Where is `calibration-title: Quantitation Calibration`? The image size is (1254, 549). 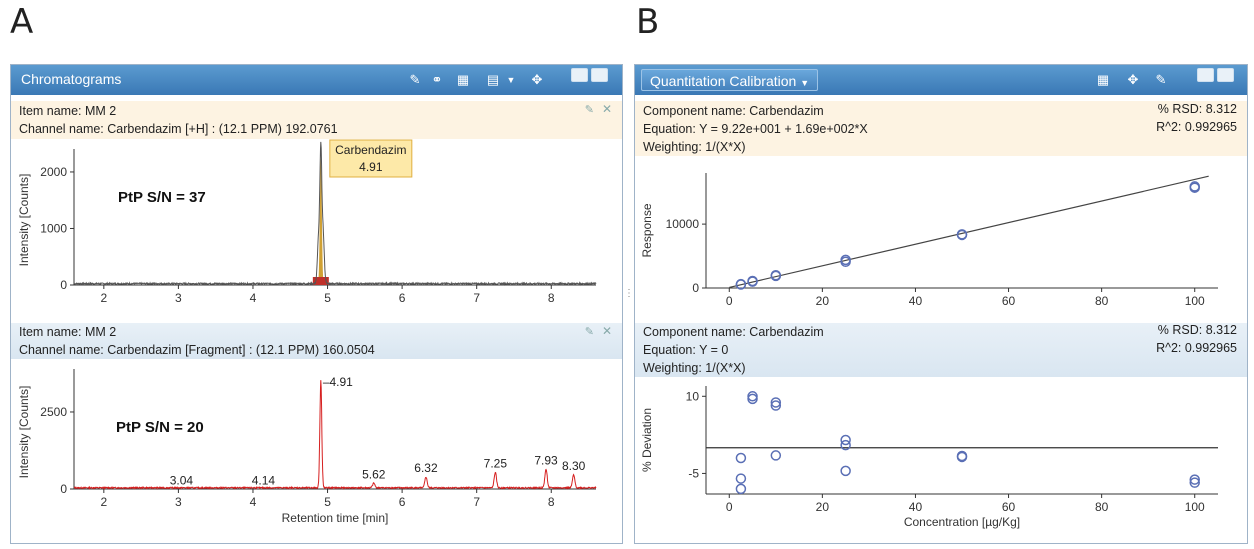
calibration-title: Quantitation Calibration is located at coordinates (723, 81).